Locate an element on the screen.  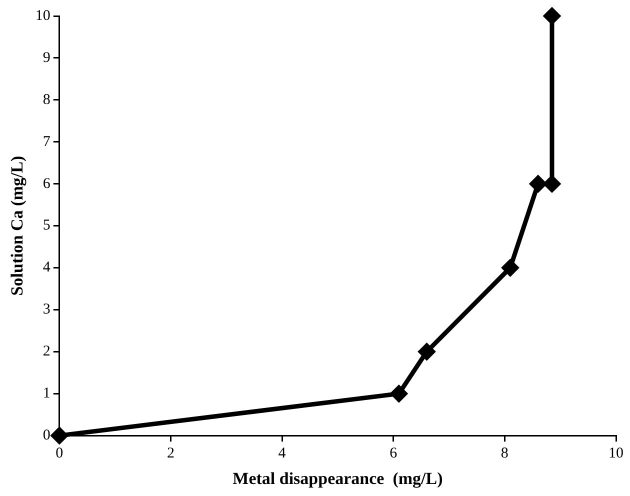
x-tick-label: 4 is located at coordinates (282, 454).